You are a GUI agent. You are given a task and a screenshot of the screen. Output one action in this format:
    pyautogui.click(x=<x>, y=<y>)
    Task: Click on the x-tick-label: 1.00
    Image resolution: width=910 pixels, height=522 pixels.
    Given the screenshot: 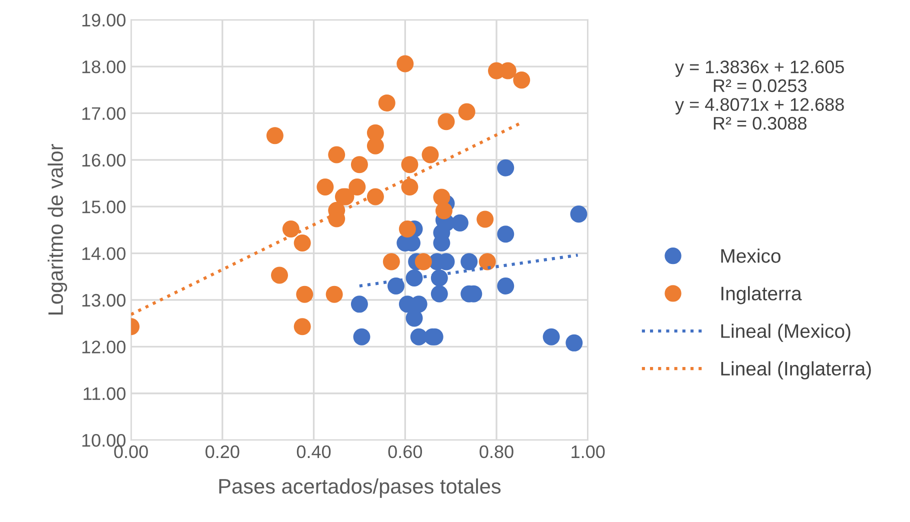 What is the action you would take?
    pyautogui.click(x=588, y=451)
    